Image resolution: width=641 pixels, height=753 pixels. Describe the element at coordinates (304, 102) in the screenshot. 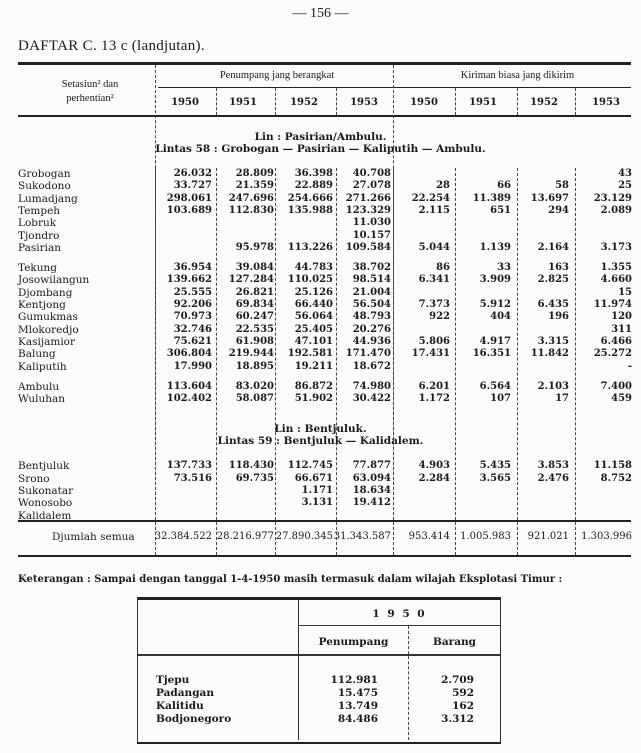

I see `year-header: 1952` at that location.